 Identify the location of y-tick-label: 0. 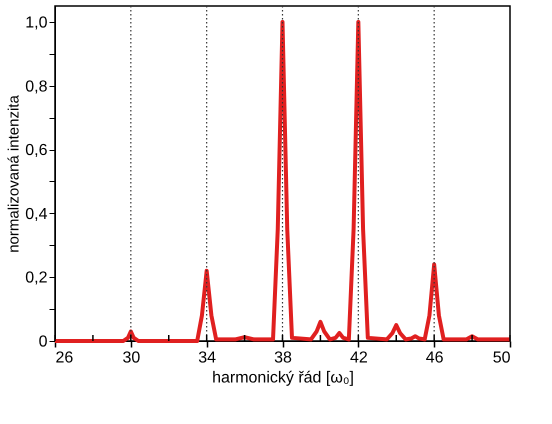
(43, 342).